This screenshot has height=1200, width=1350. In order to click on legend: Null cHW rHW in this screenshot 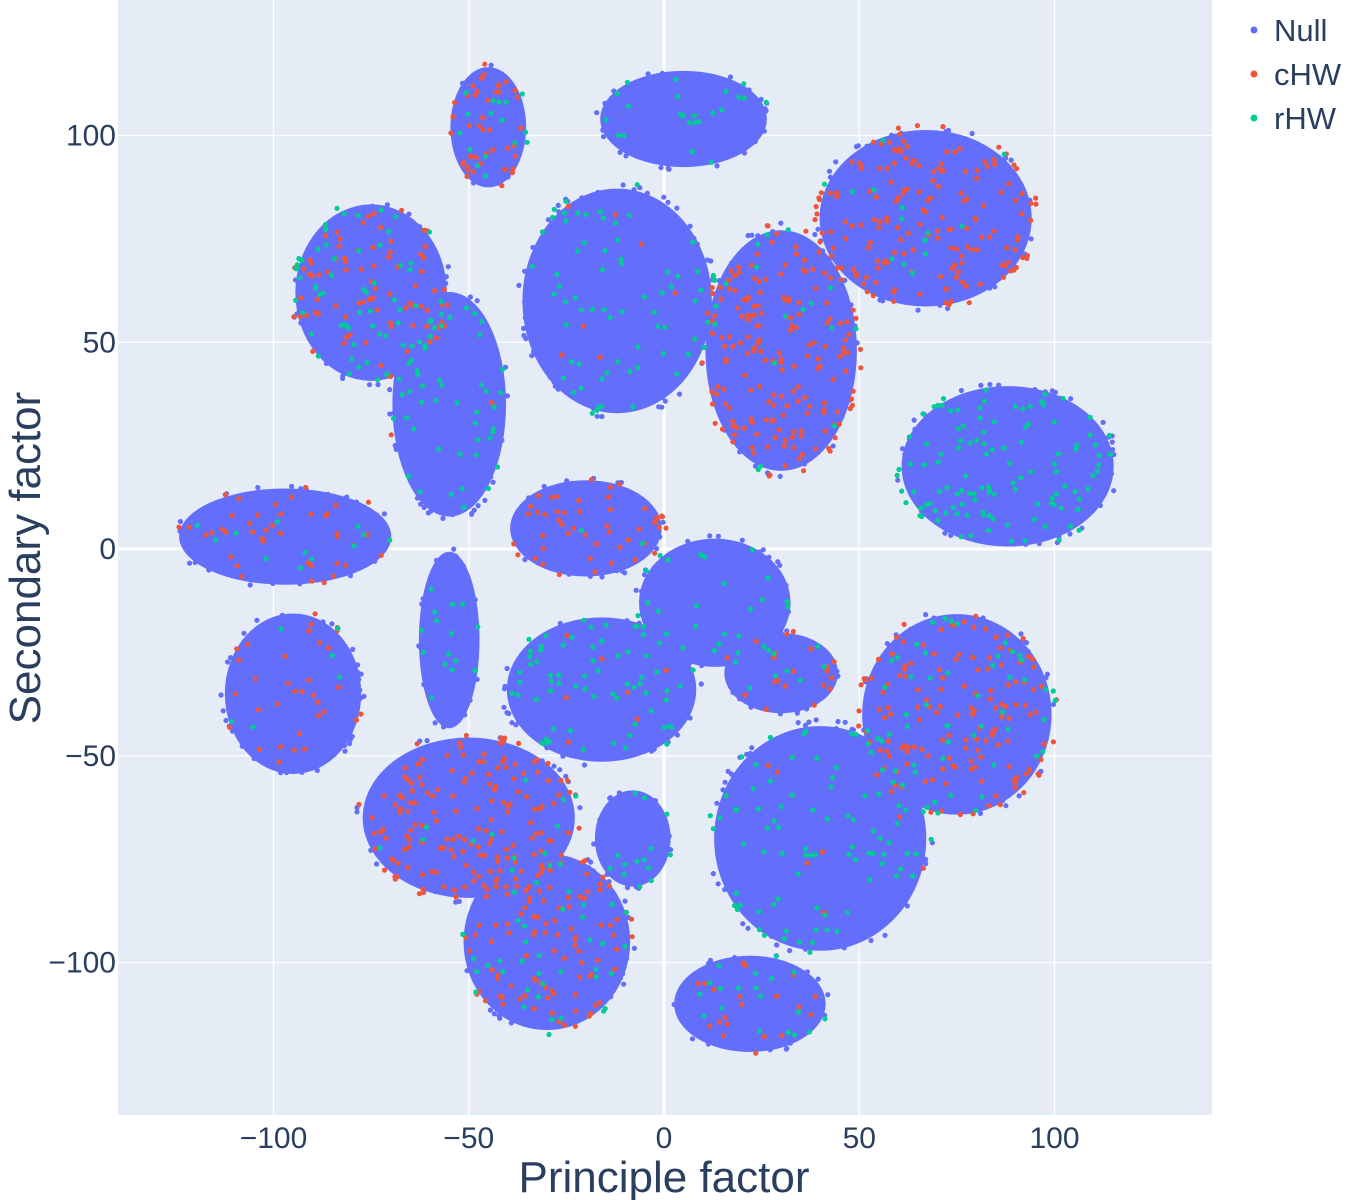, I will do `click(1296, 74)`.